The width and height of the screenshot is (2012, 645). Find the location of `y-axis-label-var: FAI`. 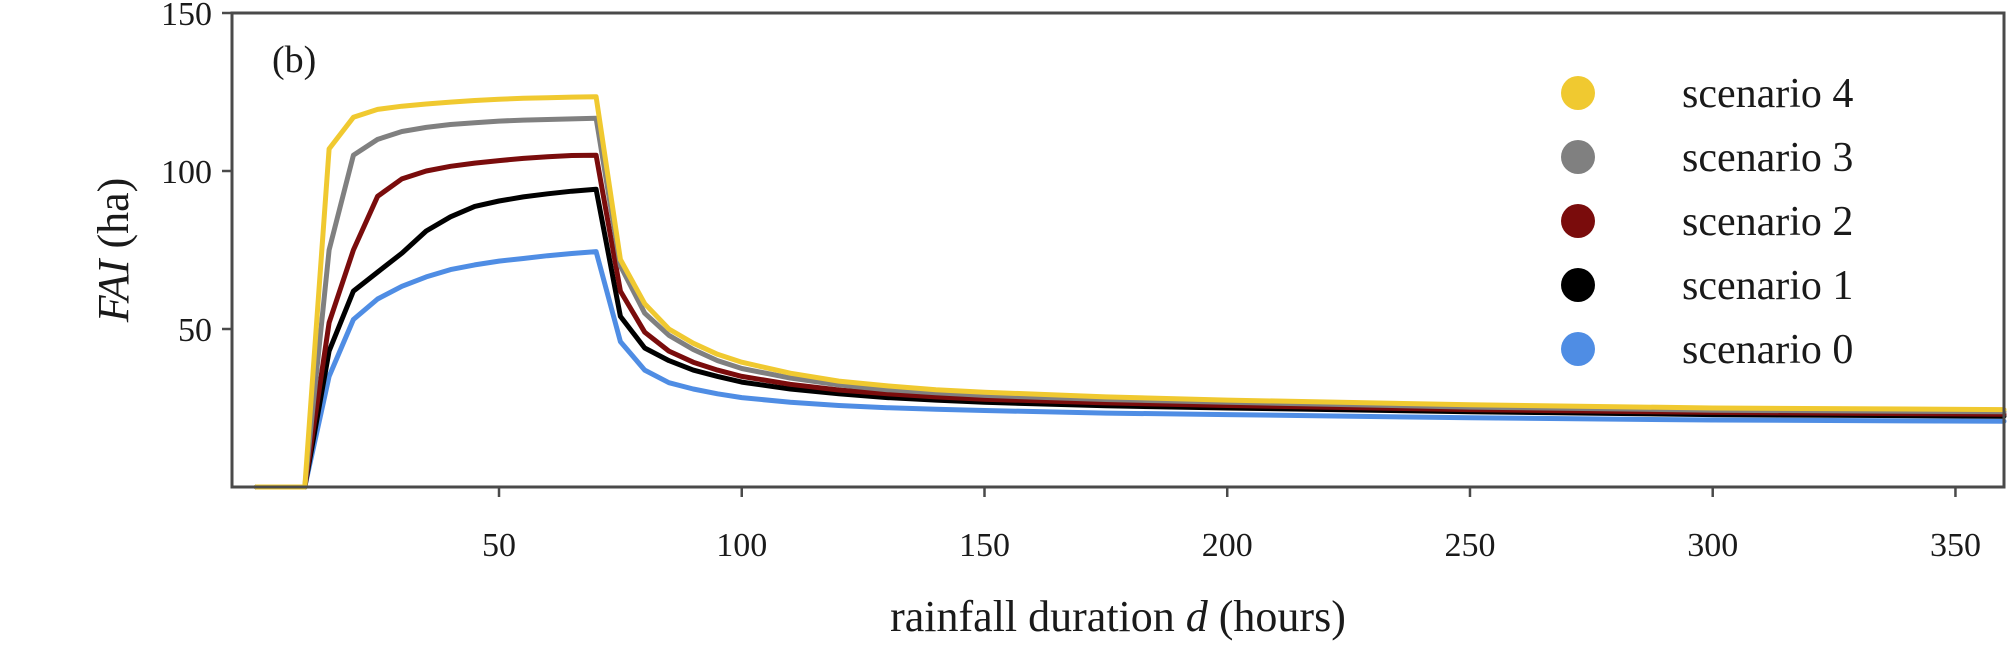

y-axis-label-var: FAI is located at coordinates (113, 290).